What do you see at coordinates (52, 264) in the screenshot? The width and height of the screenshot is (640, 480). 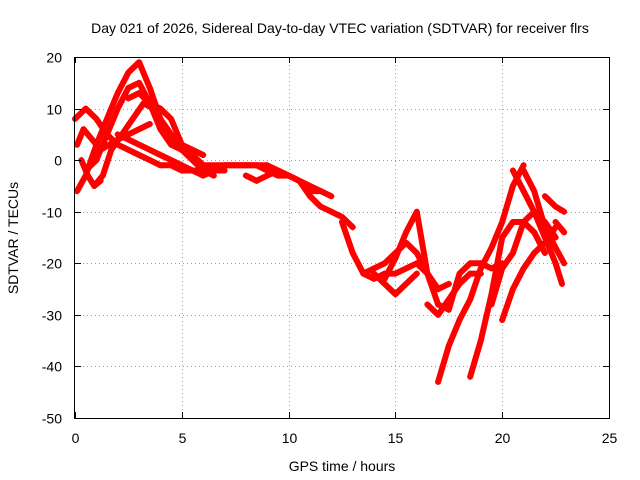 I see `y-tick-label: -20` at bounding box center [52, 264].